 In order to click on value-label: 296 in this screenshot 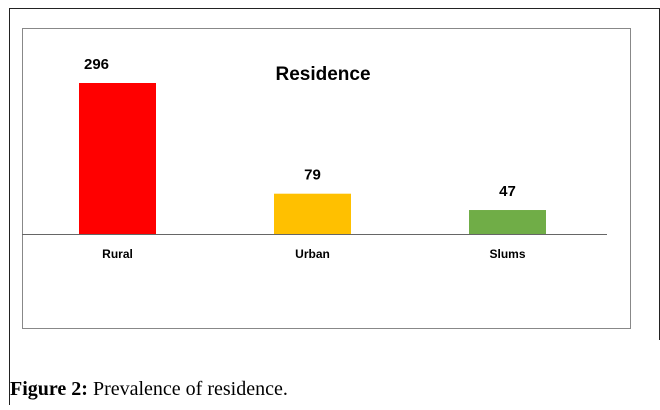, I will do `click(96, 64)`.